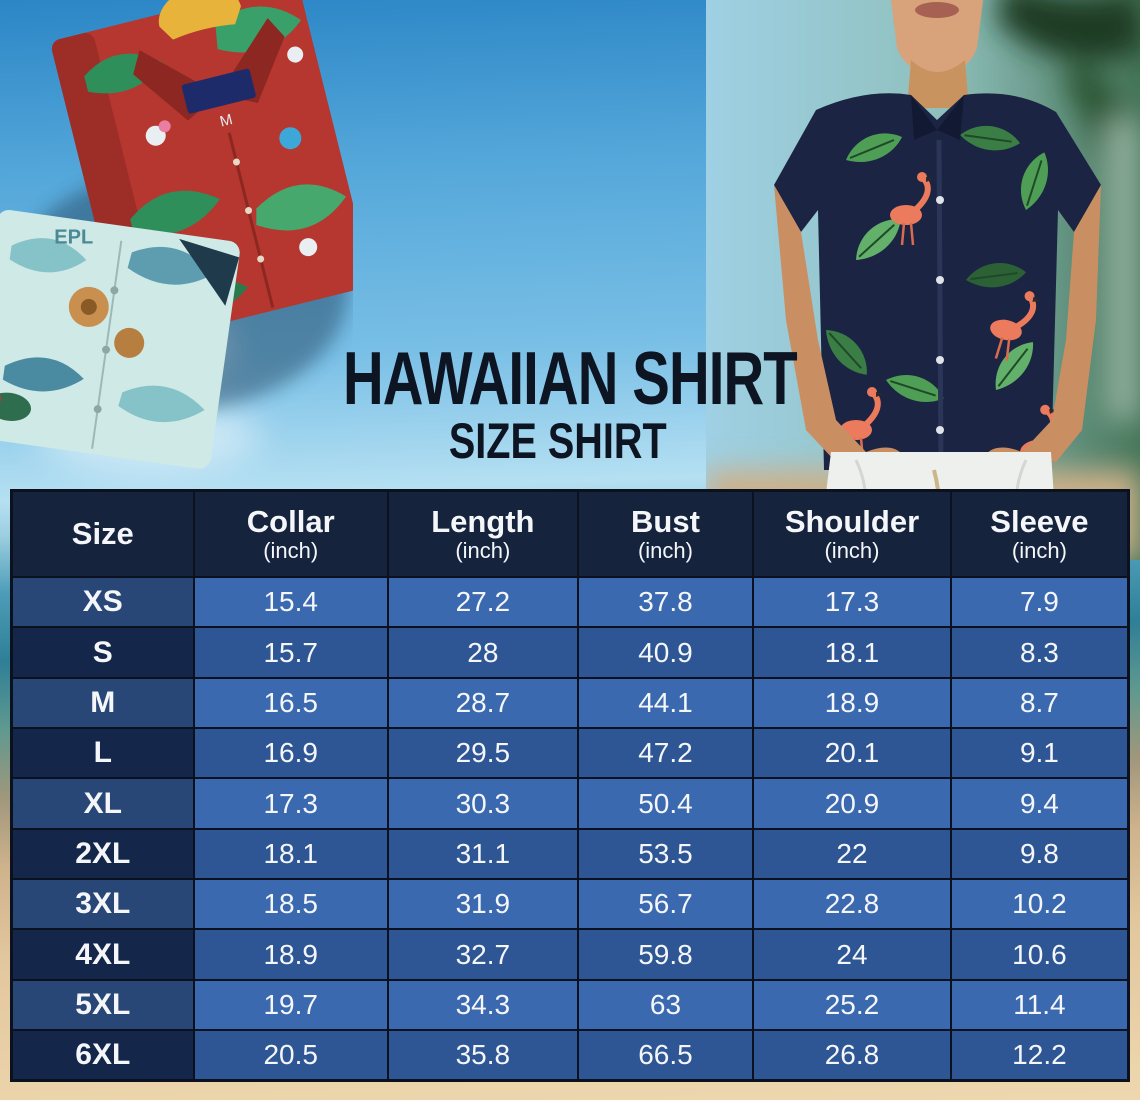  I want to click on value-cell: 7.9, so click(1039, 602).